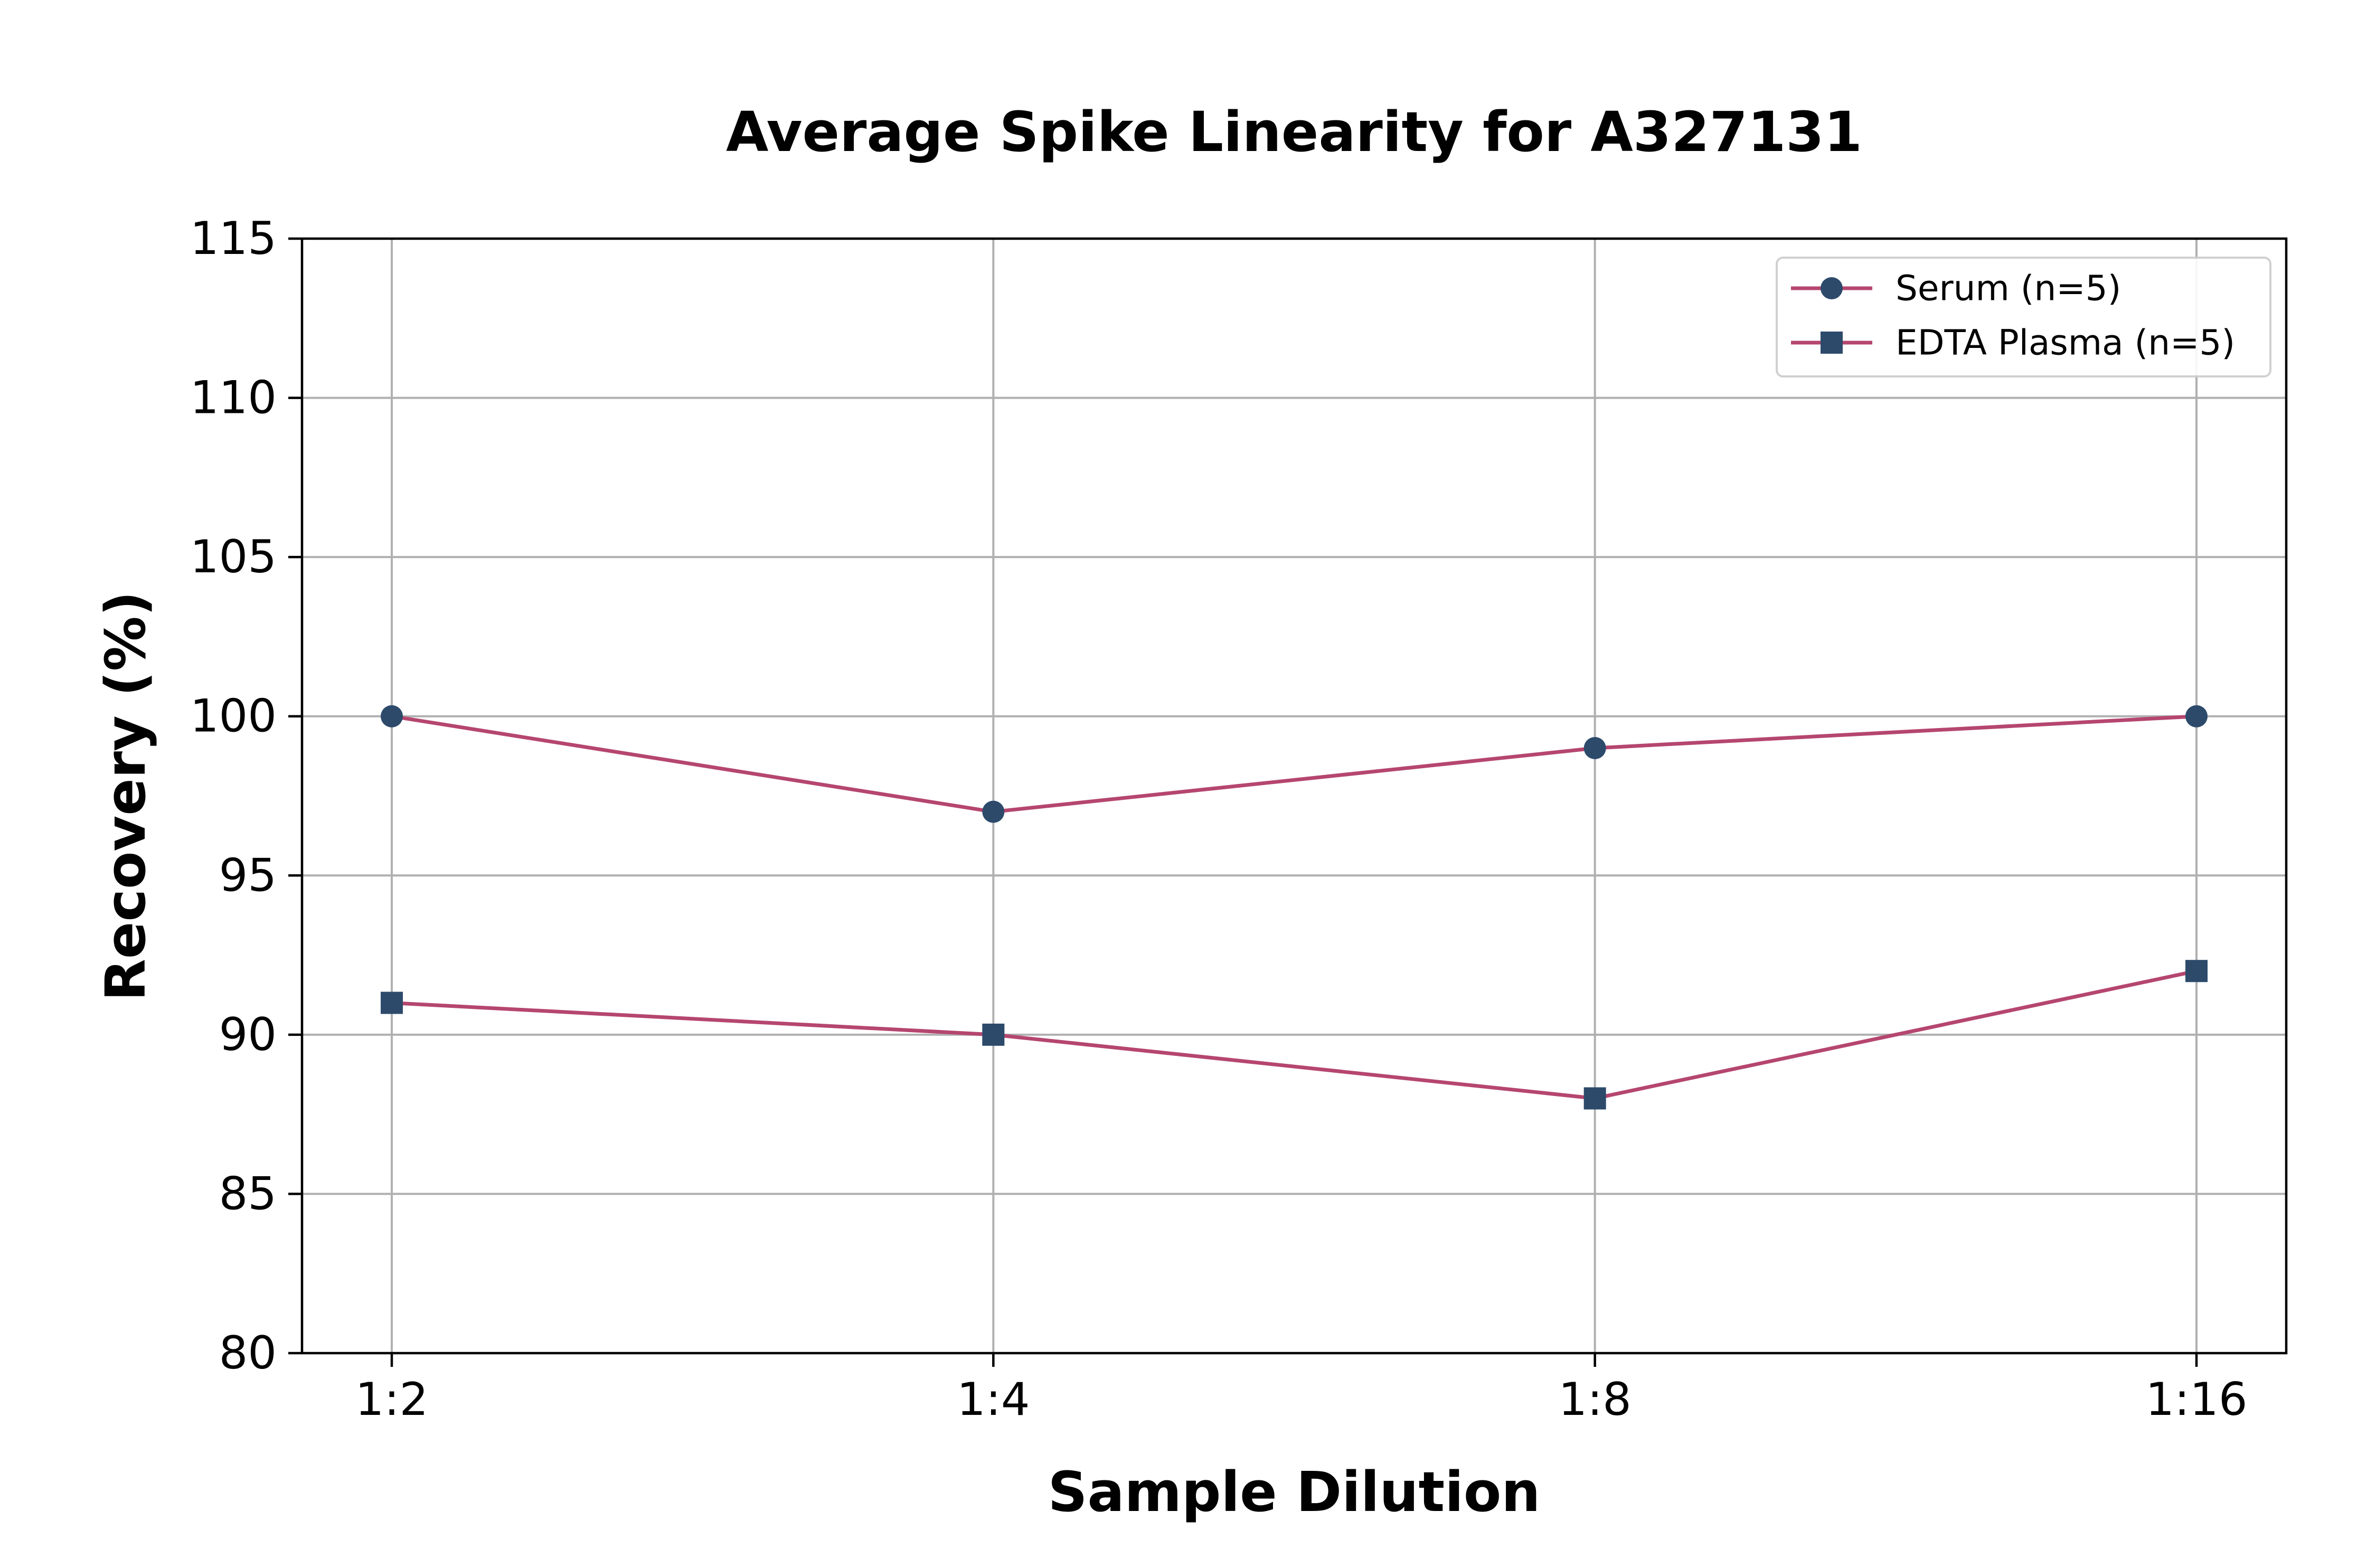 Image resolution: width=2376 pixels, height=1568 pixels. Describe the element at coordinates (234, 398) in the screenshot. I see `y-tick-label: 110` at that location.